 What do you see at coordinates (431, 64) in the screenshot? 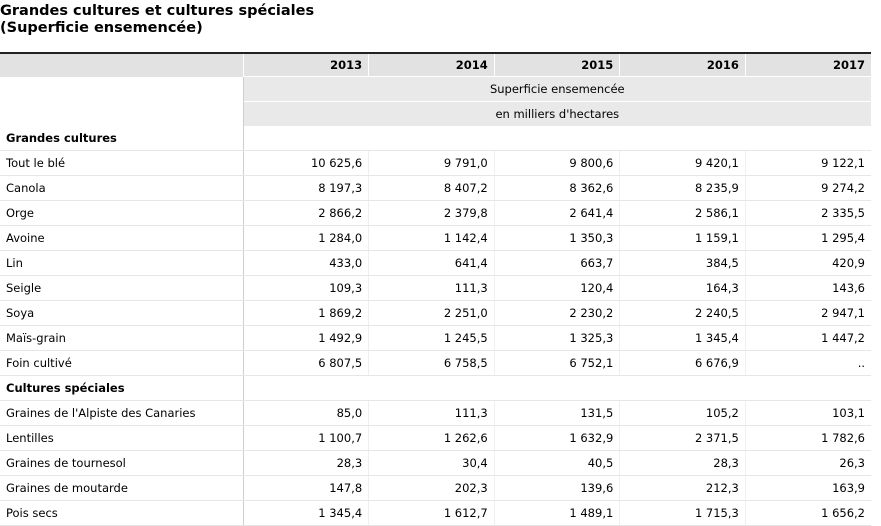
I see `year-header: 2014` at bounding box center [431, 64].